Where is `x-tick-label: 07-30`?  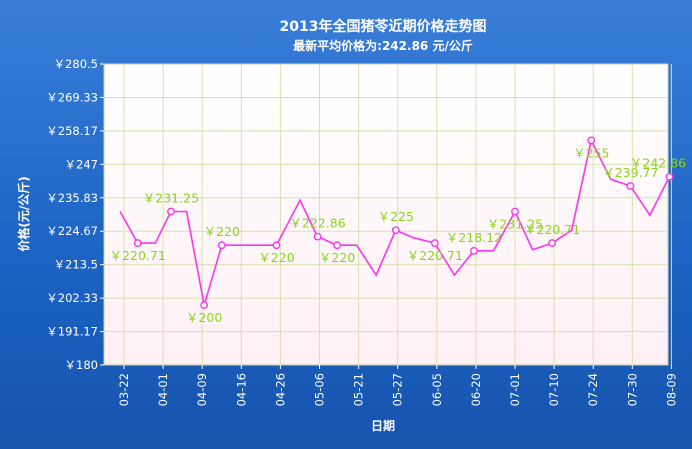 x-tick-label: 07-30 is located at coordinates (632, 389).